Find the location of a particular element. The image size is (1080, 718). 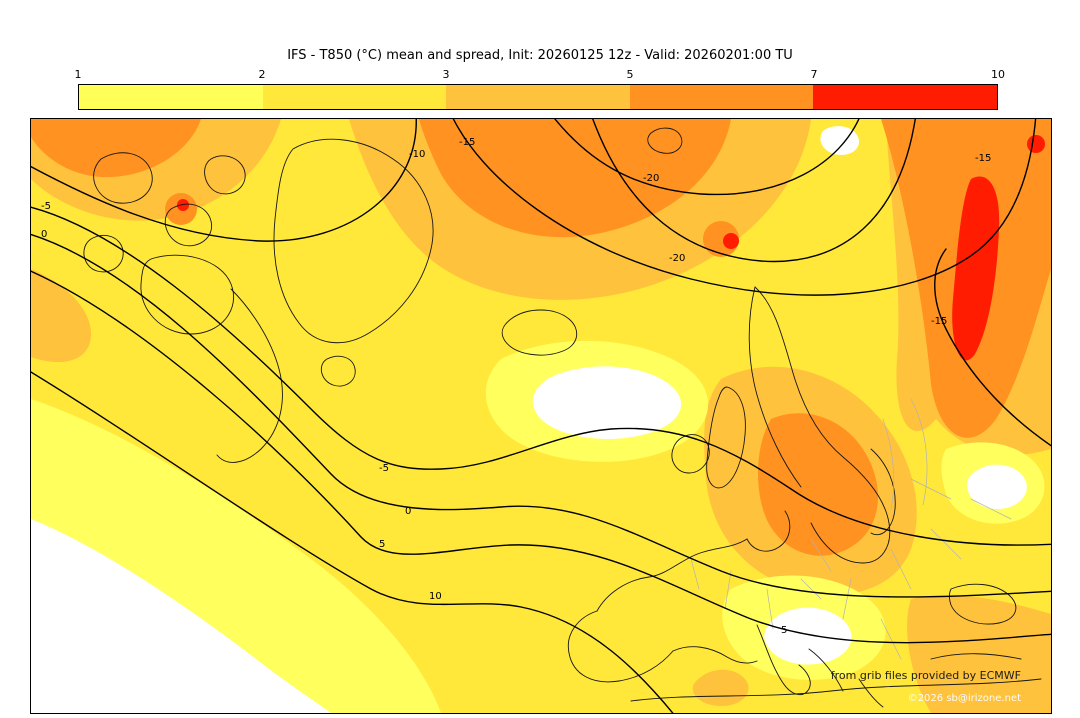

colorbar-tick: 1 is located at coordinates (78, 74).